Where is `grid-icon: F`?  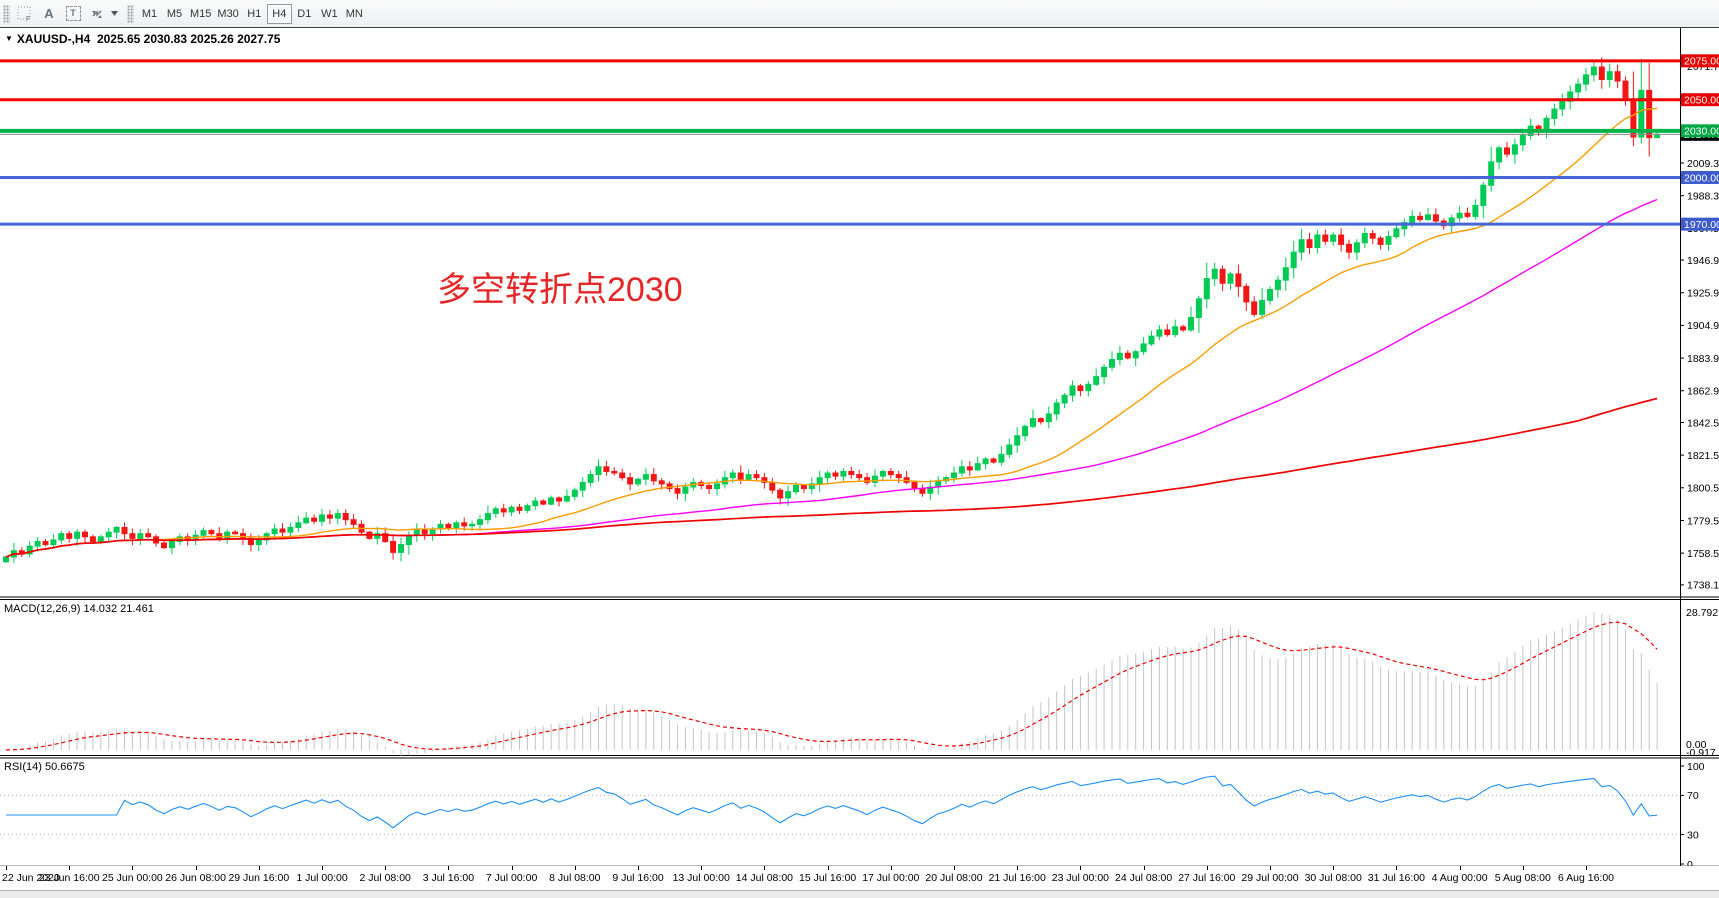
grid-icon: F is located at coordinates (24, 14).